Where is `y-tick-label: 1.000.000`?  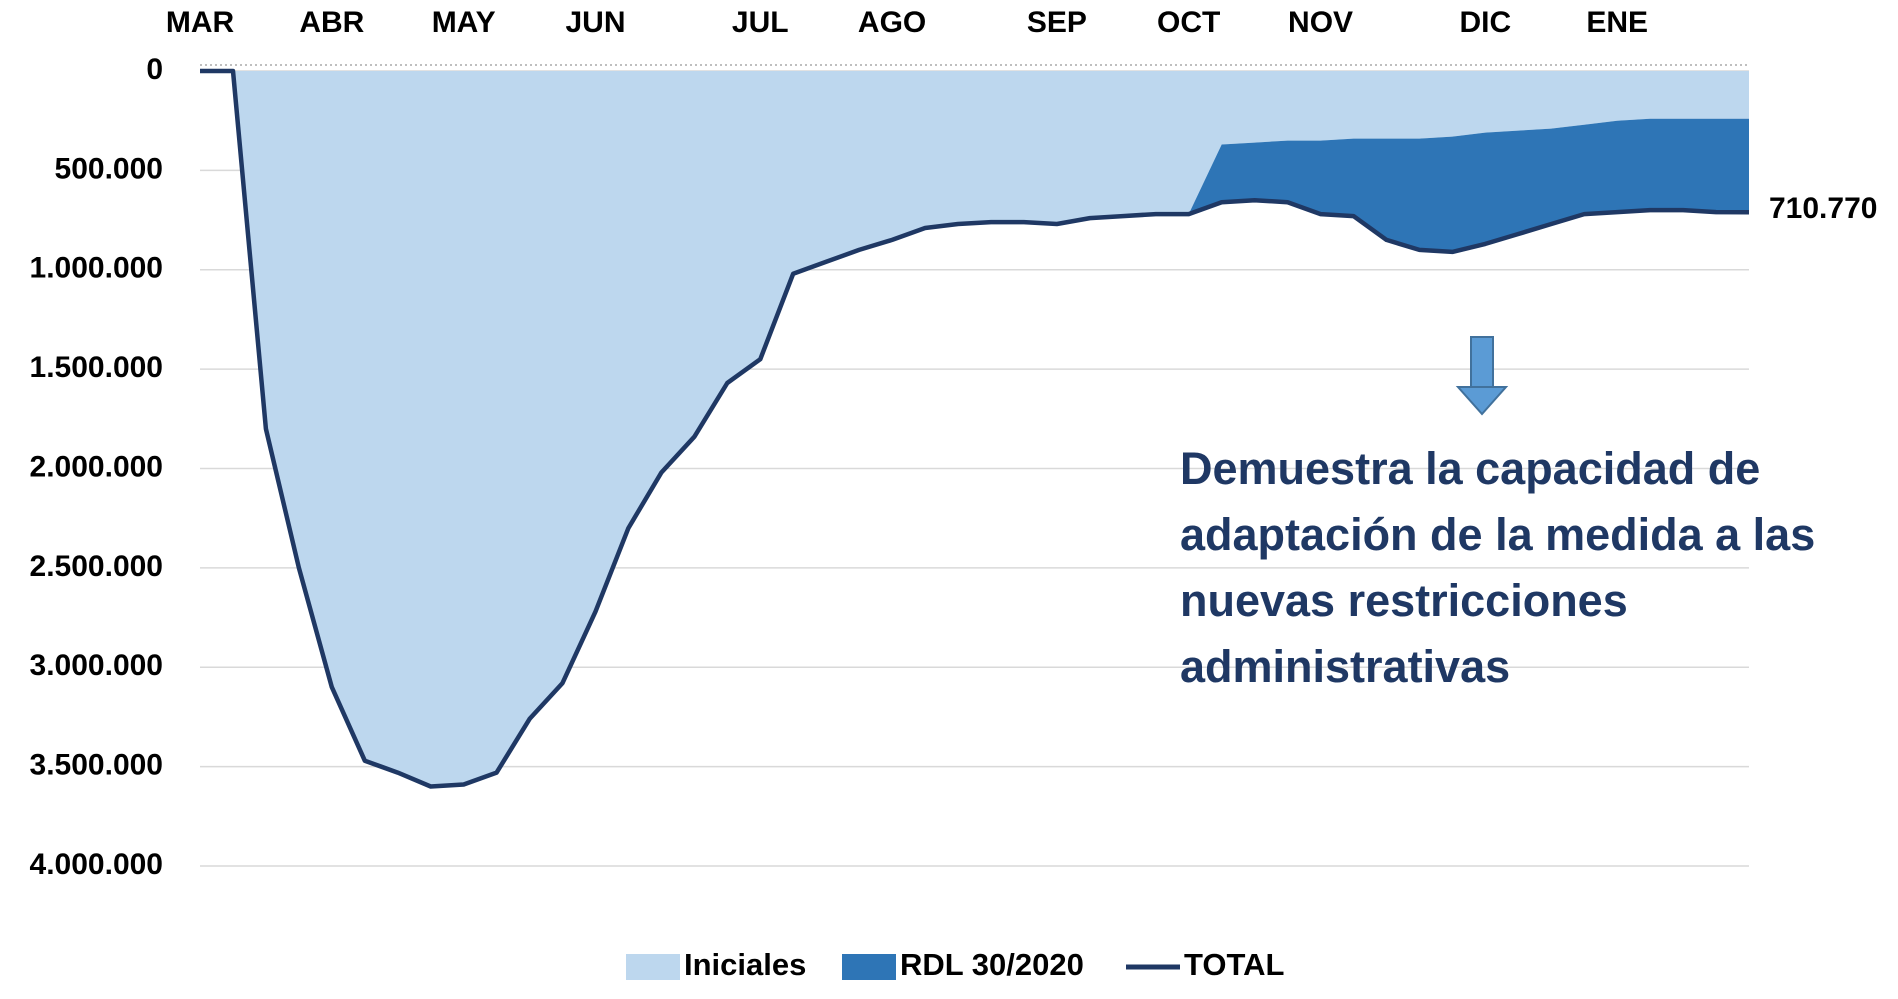
y-tick-label: 1.000.000 is located at coordinates (96, 268).